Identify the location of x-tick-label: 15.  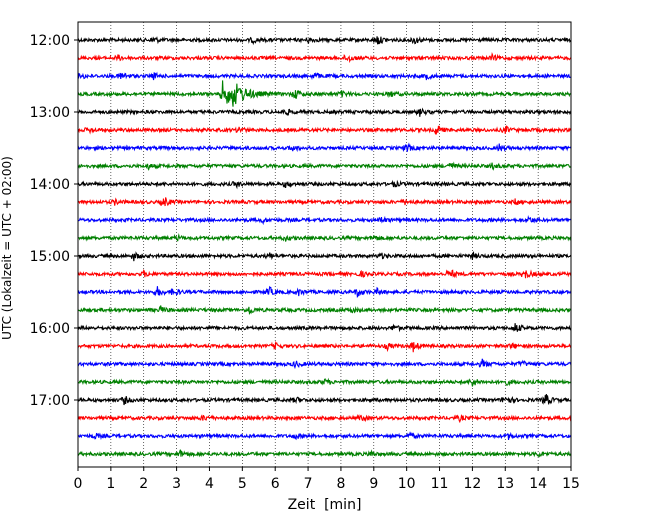
(571, 484).